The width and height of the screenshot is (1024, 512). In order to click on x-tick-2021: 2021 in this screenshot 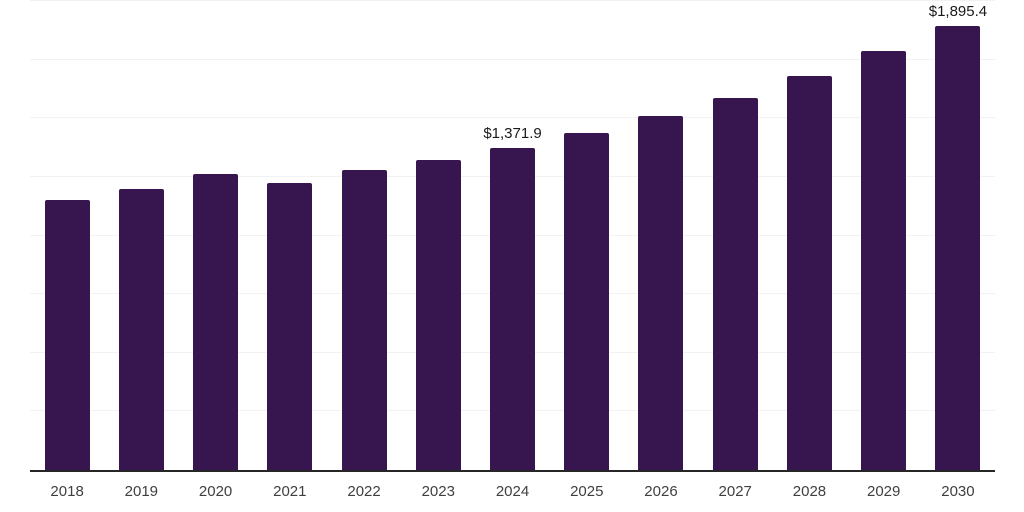, I will do `click(290, 491)`.